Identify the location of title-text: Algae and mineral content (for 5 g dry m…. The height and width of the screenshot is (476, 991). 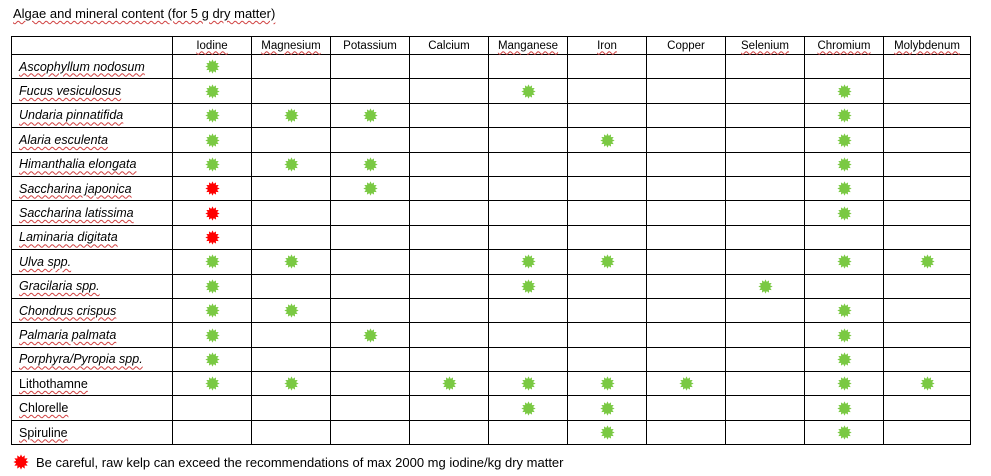
(144, 13).